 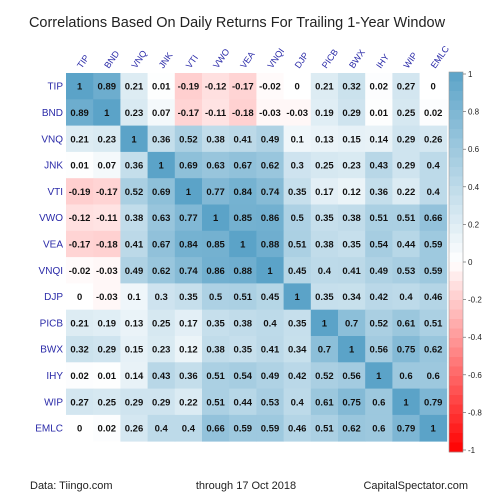 What do you see at coordinates (107, 323) in the screenshot?
I see `cell-value-label: 0.19` at bounding box center [107, 323].